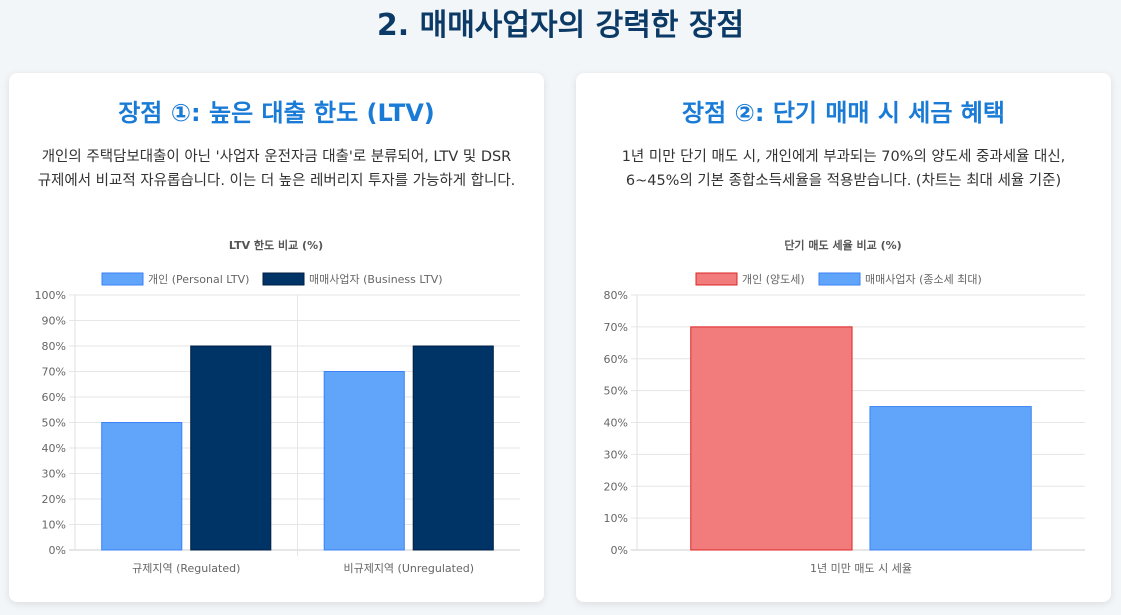 The image size is (1121, 615). I want to click on chart-title: LTV 한도 비교 (%), so click(276, 245).